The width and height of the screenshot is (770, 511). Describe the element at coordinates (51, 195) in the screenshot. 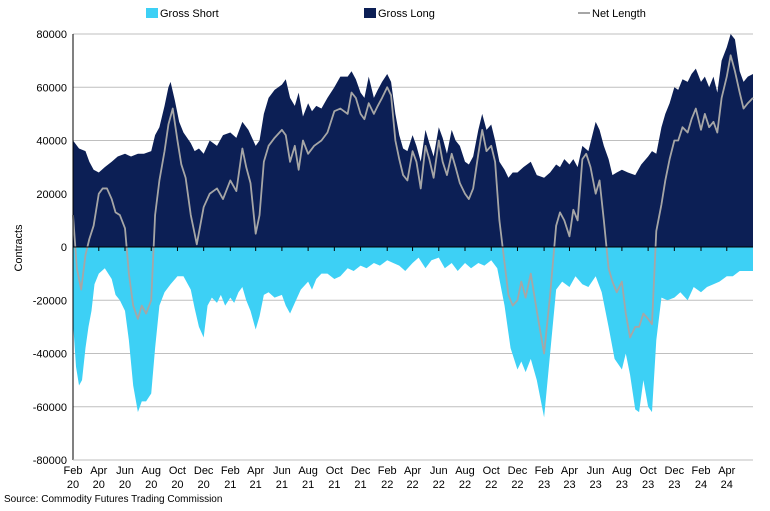

I see `y-tick-label: 20000` at that location.